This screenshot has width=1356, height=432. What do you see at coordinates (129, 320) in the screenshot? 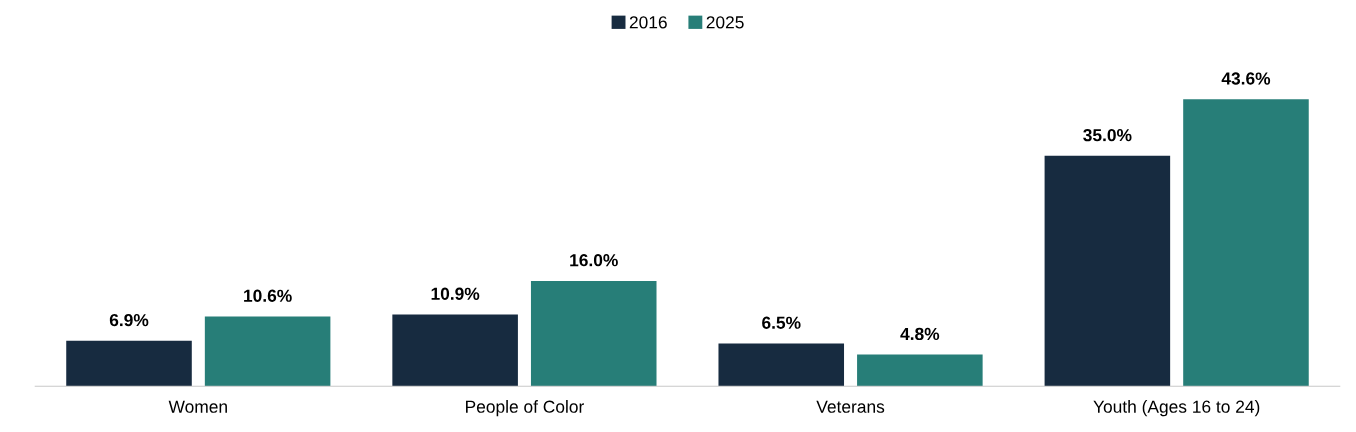
I see `data-label: 6.9%` at bounding box center [129, 320].